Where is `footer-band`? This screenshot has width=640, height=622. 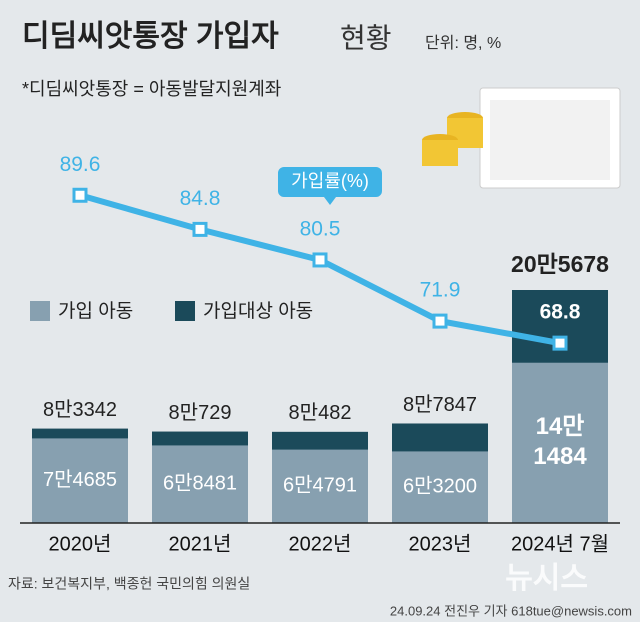
footer-band is located at coordinates (320, 595).